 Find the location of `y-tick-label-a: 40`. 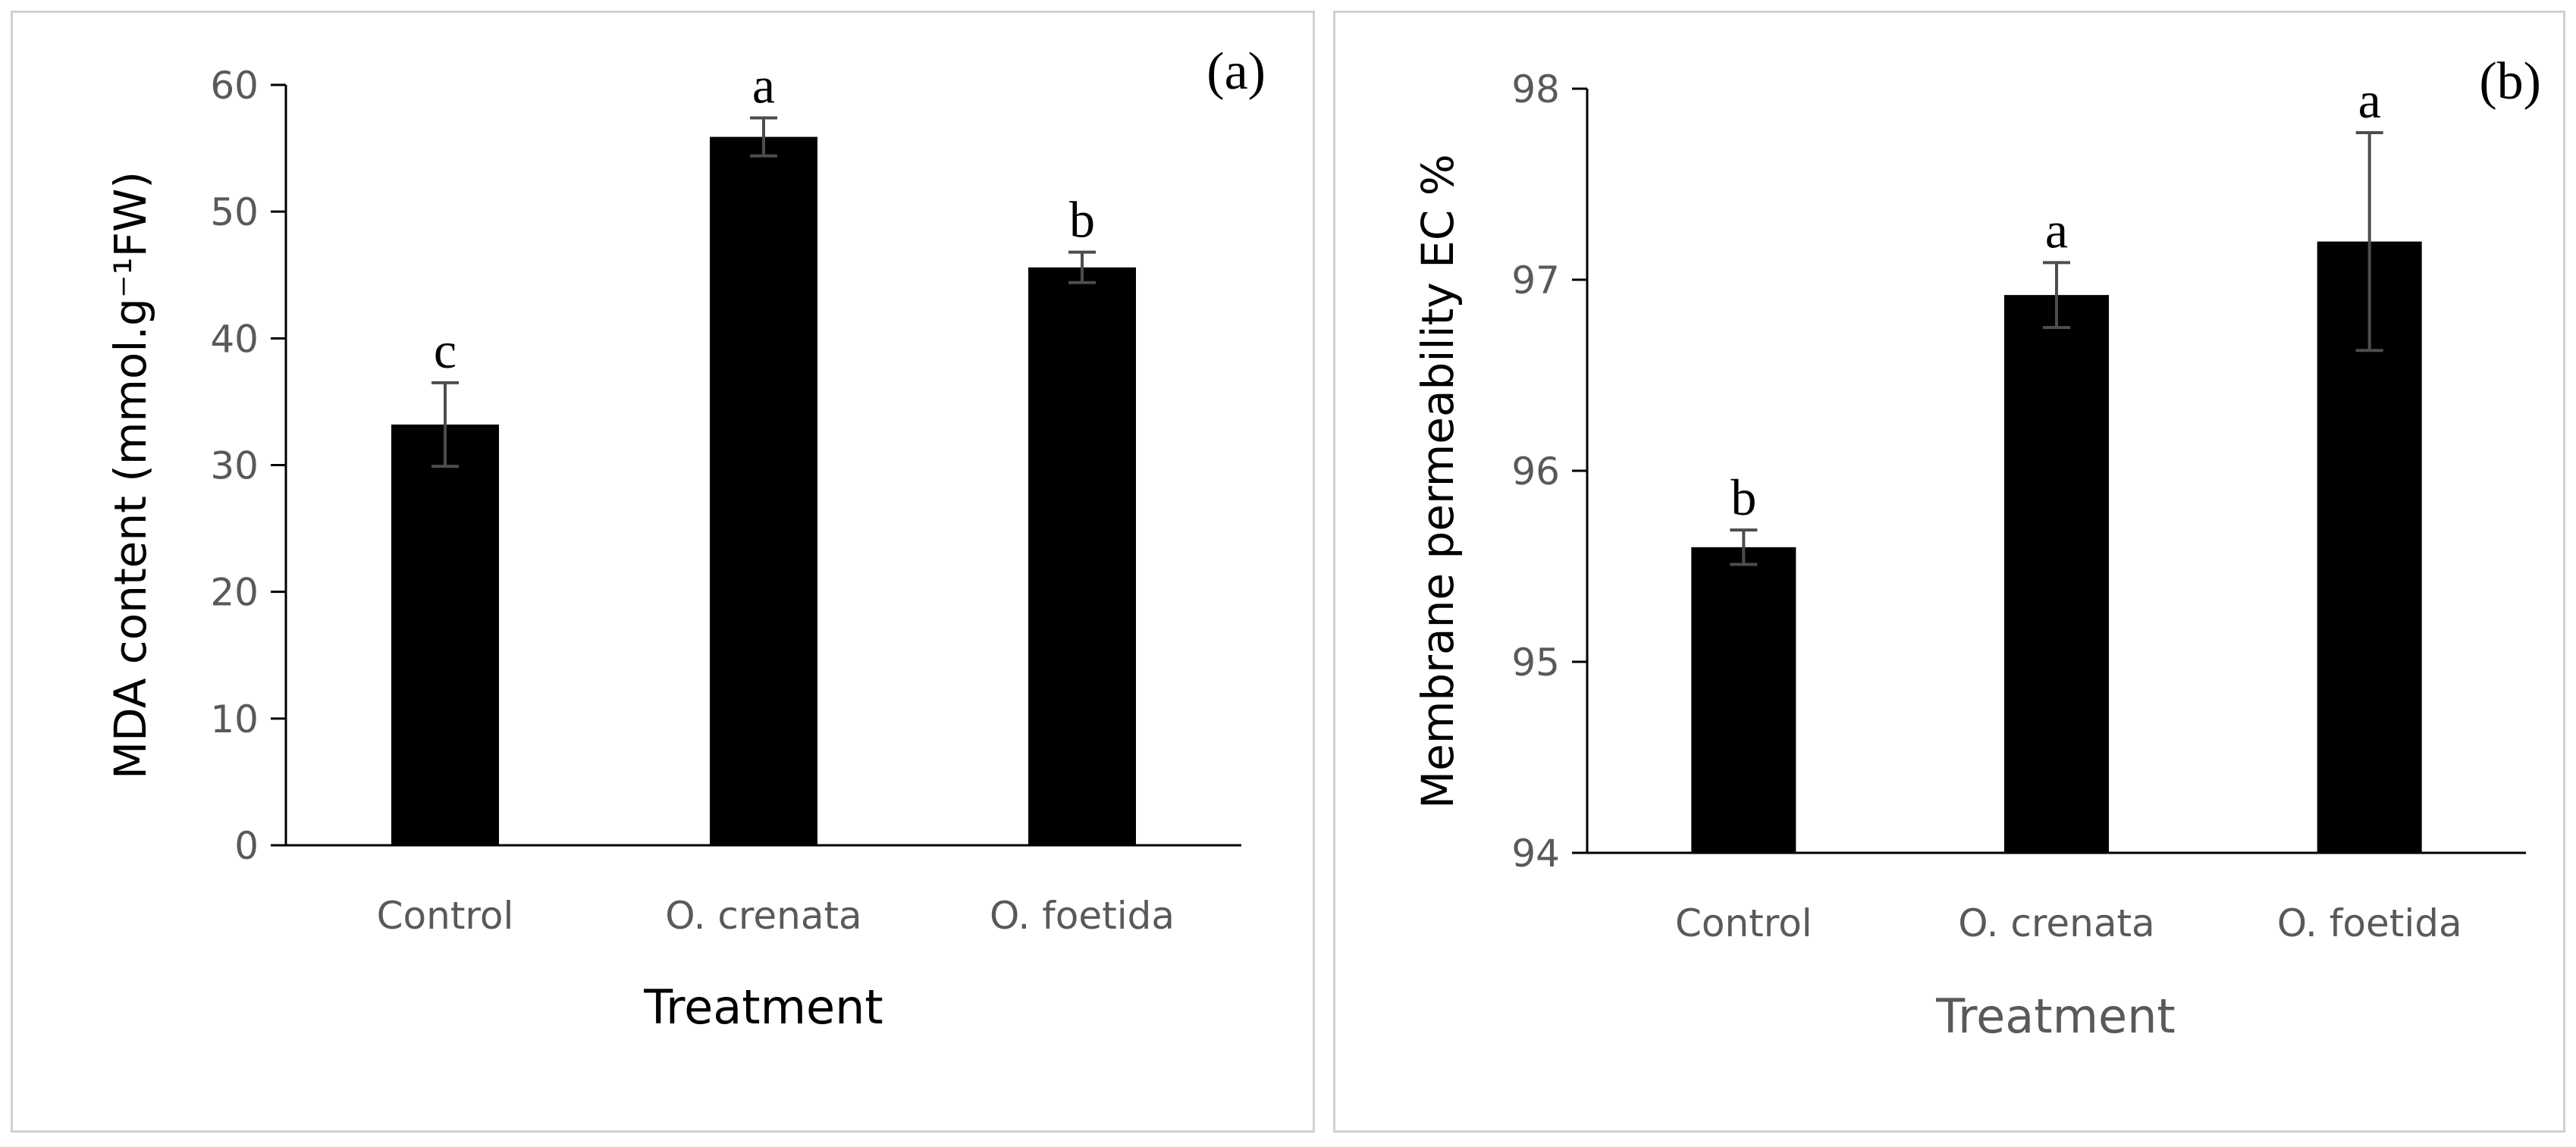

y-tick-label-a: 40 is located at coordinates (234, 339).